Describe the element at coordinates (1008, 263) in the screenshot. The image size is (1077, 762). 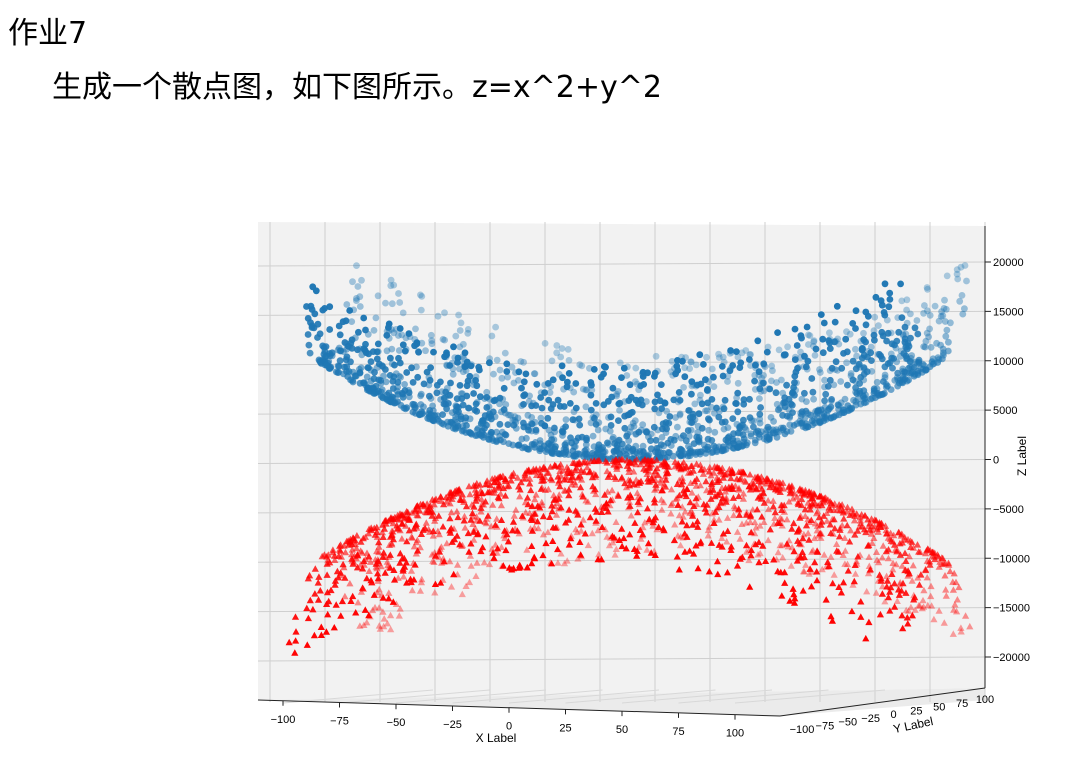
I see `z-tick-label: 20000` at that location.